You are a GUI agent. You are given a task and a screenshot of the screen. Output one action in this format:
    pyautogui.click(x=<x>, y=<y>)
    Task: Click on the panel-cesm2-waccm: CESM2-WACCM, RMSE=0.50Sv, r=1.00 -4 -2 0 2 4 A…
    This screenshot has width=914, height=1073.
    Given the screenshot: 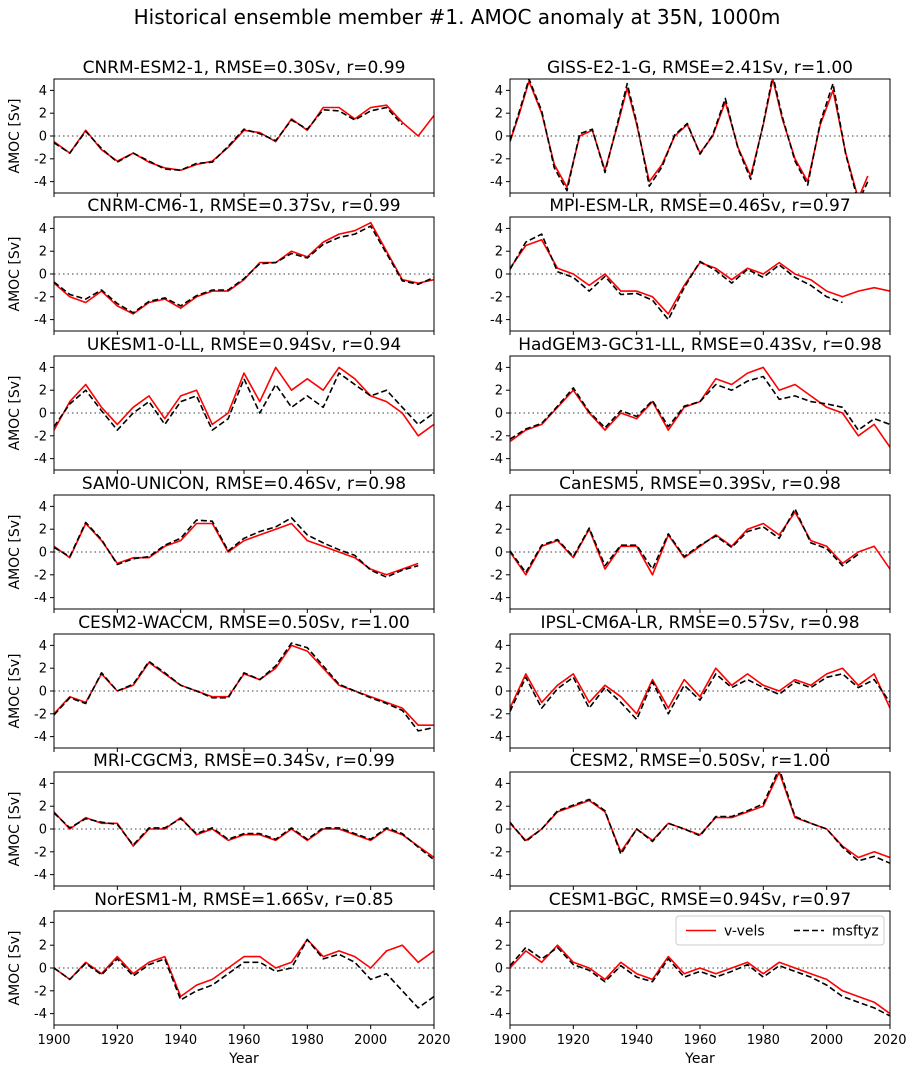 What is the action you would take?
    pyautogui.click(x=221, y=682)
    